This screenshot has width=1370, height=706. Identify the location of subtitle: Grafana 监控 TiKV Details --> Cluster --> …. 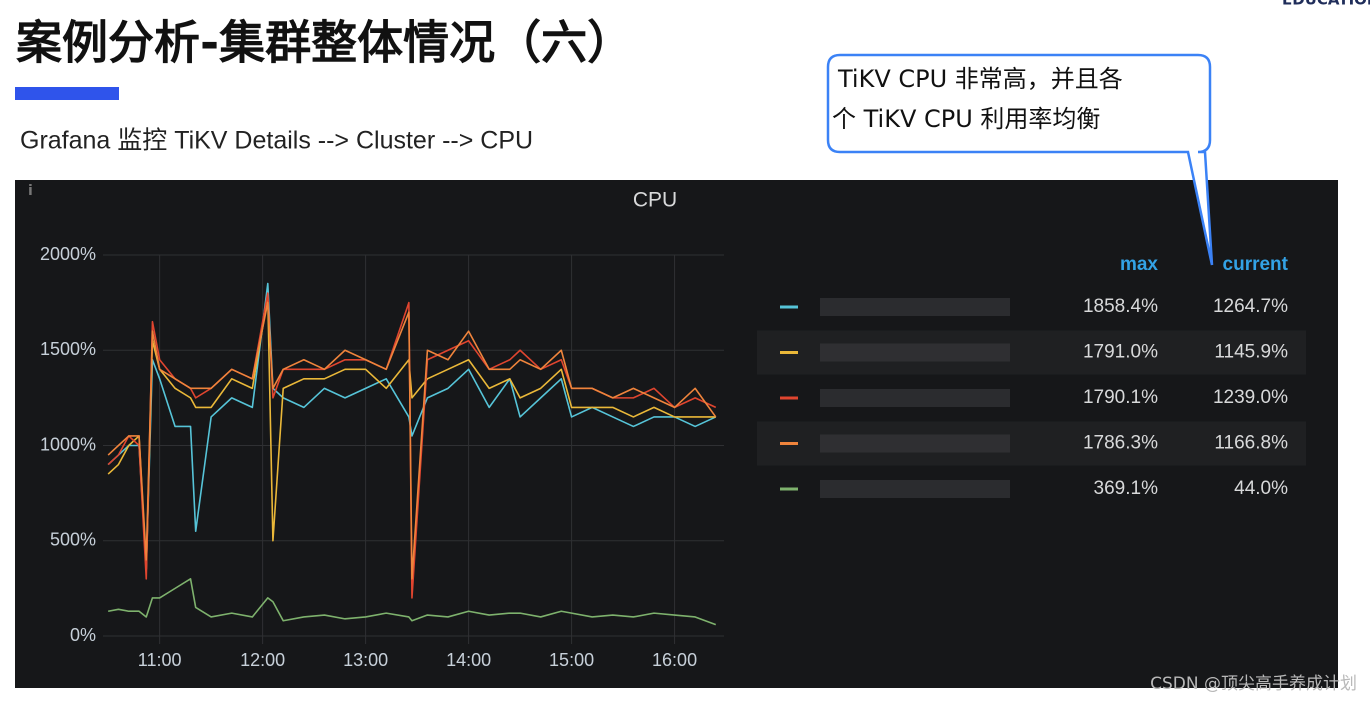
(276, 141).